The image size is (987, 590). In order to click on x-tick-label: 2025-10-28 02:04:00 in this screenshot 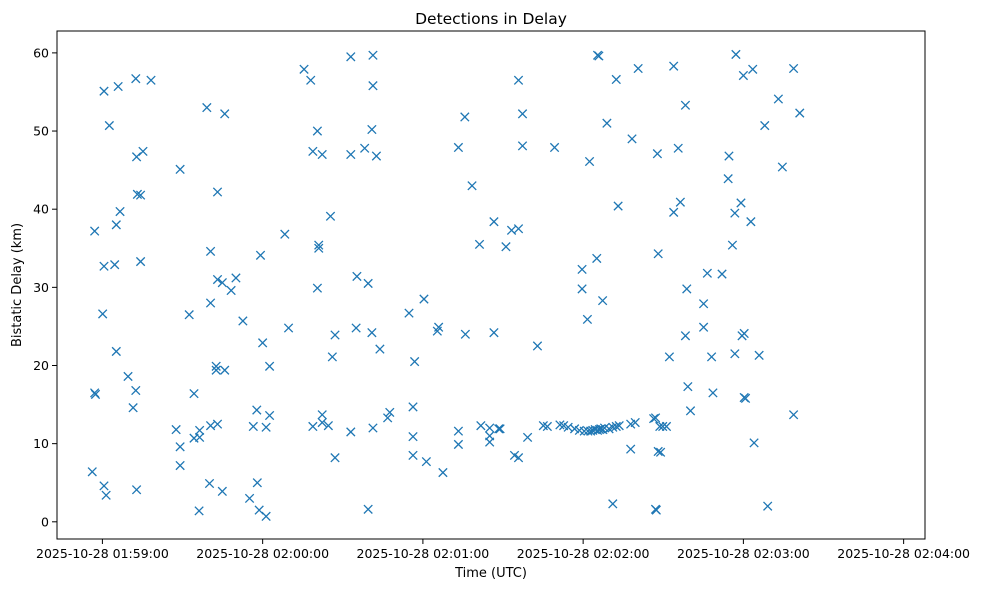, I will do `click(903, 553)`.